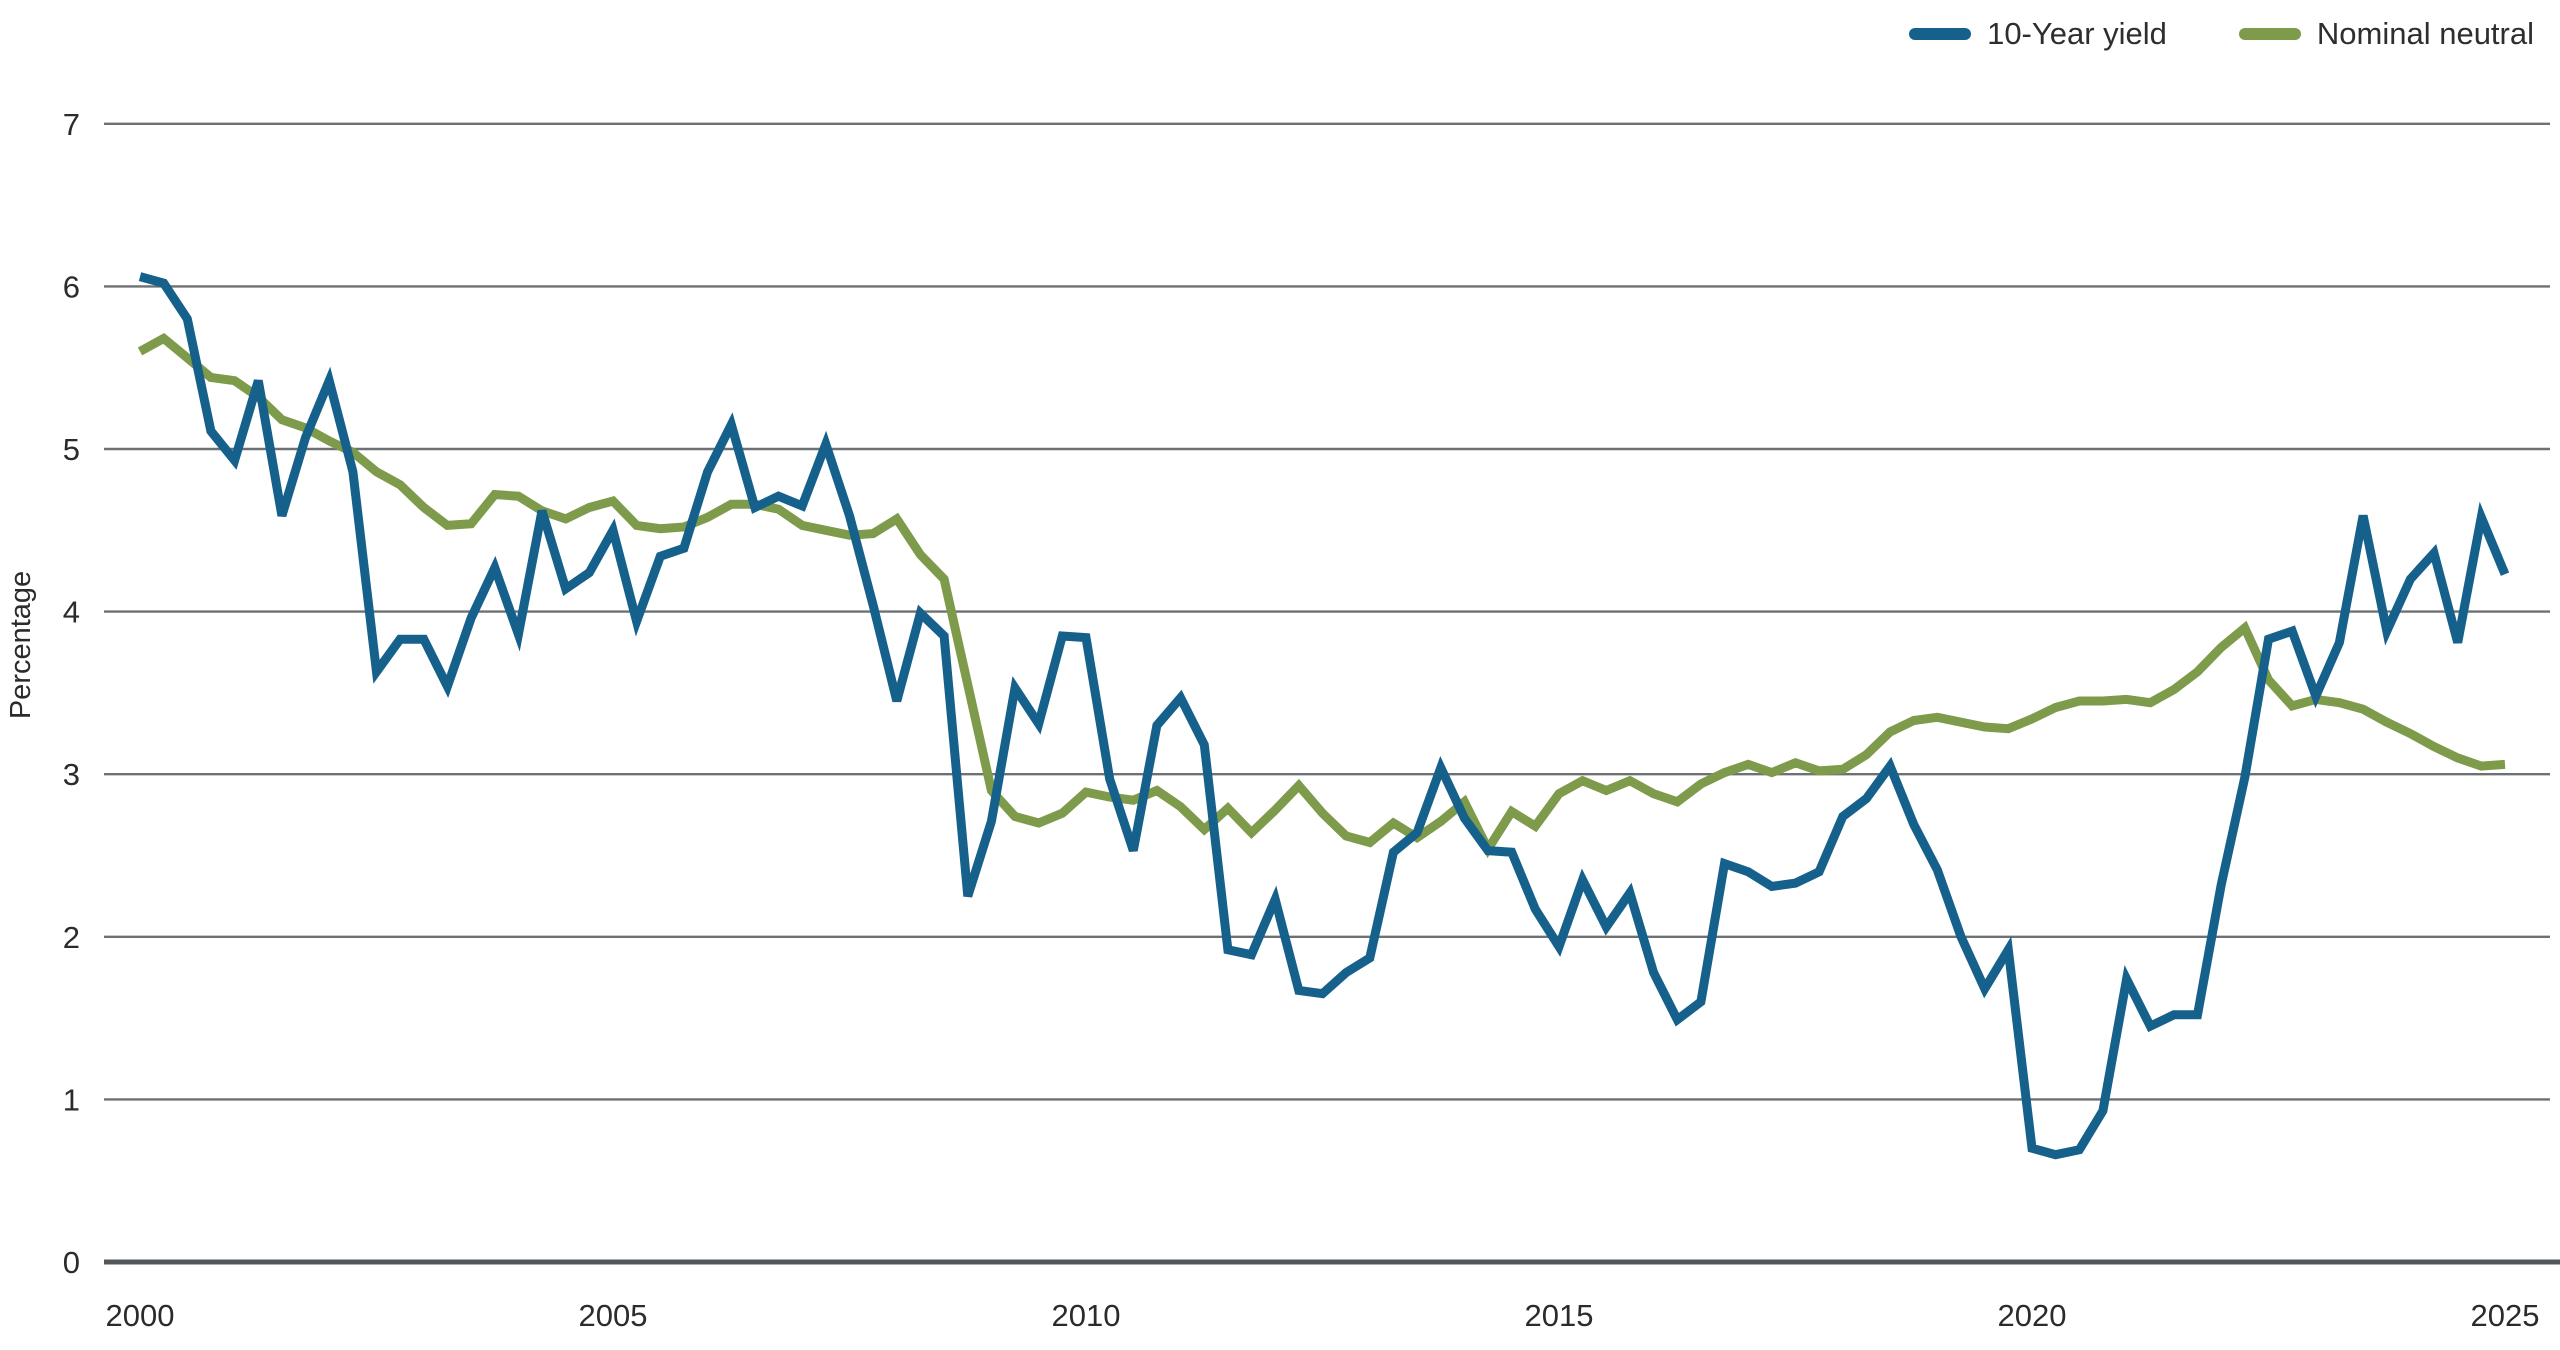 Image resolution: width=2560 pixels, height=1350 pixels. What do you see at coordinates (2269, 34) in the screenshot?
I see `legend-swatch-green-icon` at bounding box center [2269, 34].